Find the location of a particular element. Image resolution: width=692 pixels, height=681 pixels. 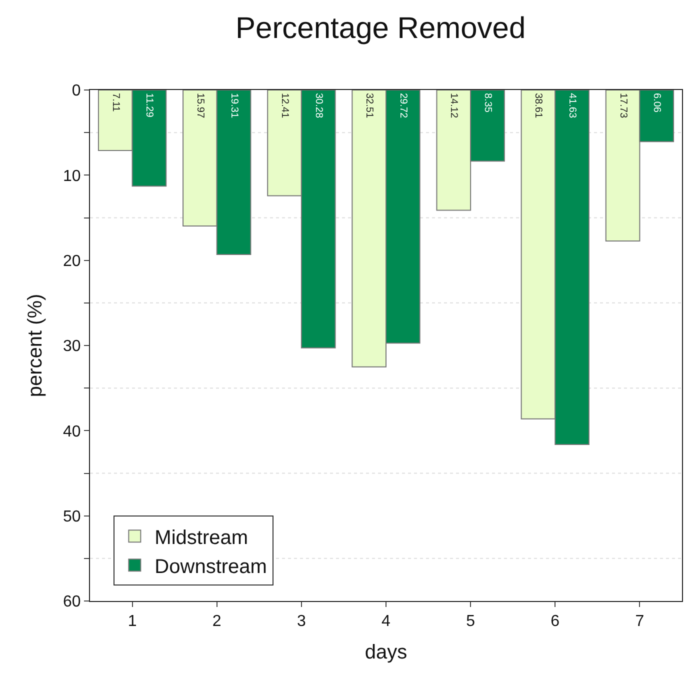

data-label: 29.72 is located at coordinates (402, 105).